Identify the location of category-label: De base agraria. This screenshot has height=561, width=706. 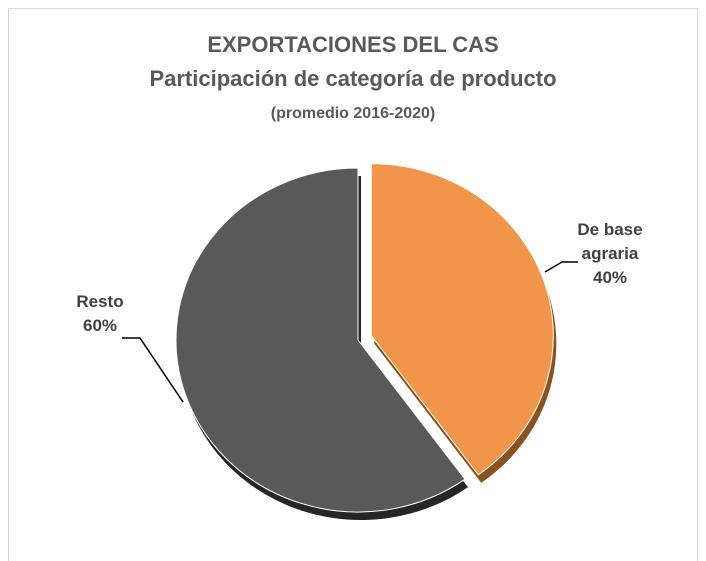
(610, 241).